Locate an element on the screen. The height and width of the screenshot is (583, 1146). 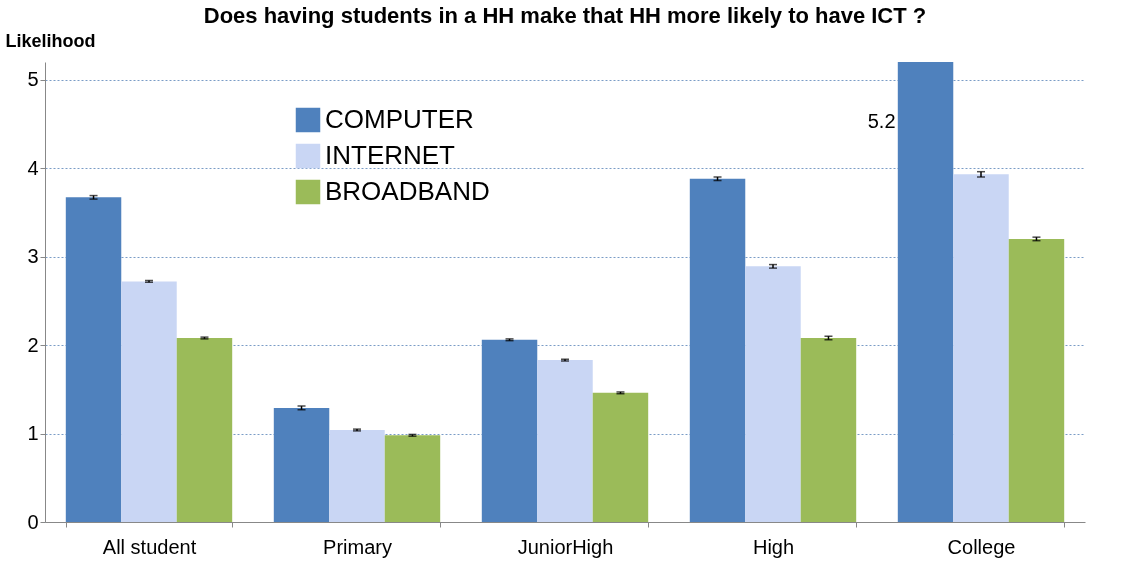
x-tick-label: All student is located at coordinates (149, 546).